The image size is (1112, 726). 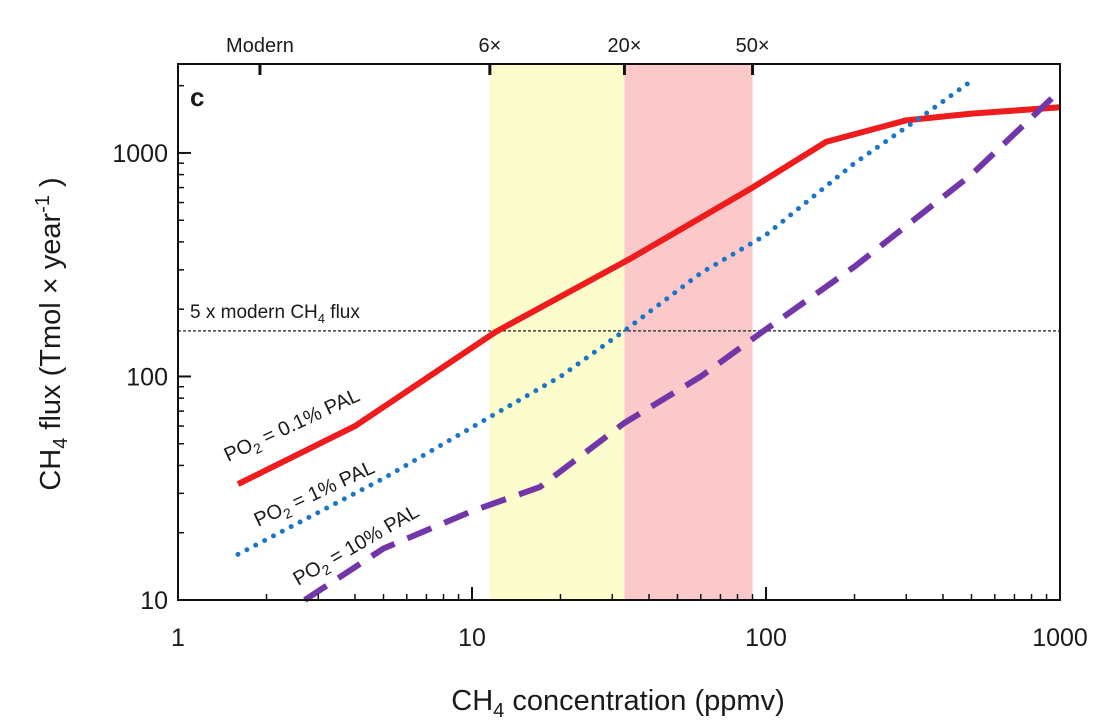 What do you see at coordinates (1060, 638) in the screenshot?
I see `x-tick-label: 1000` at bounding box center [1060, 638].